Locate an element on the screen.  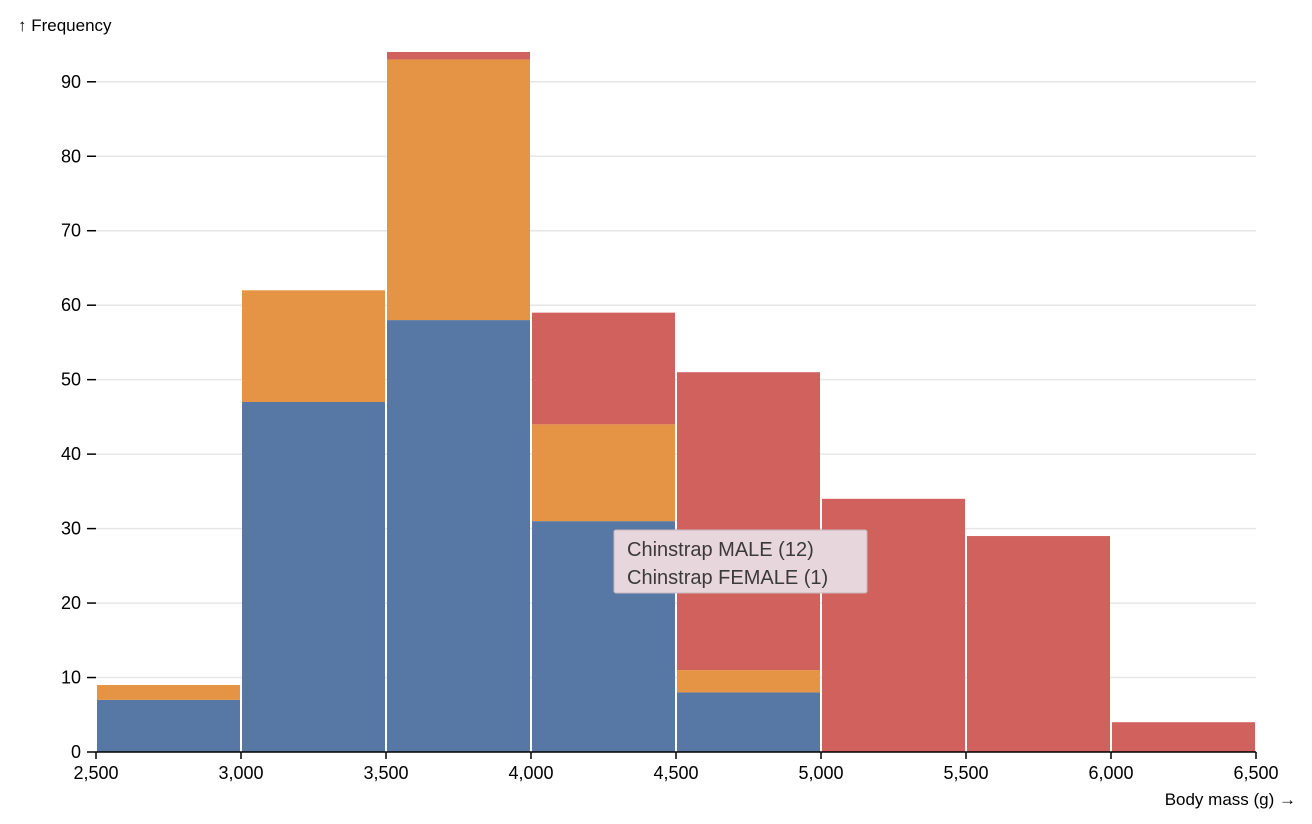
tooltip-line: Chinstrap MALE (12) is located at coordinates (720, 550).